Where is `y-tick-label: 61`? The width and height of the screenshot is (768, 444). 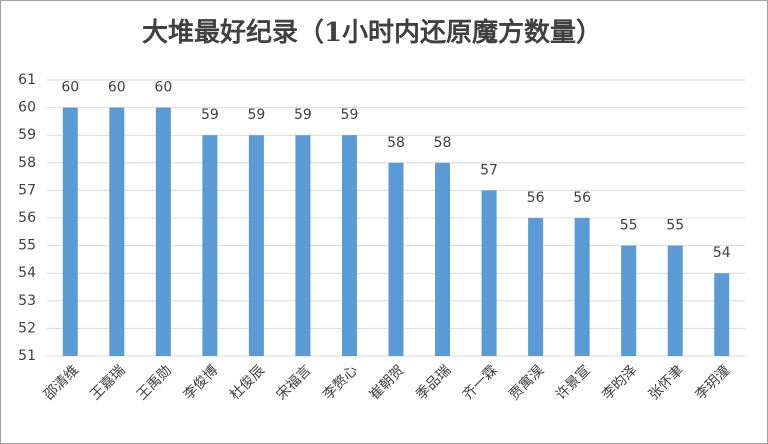
y-tick-label: 61 is located at coordinates (27, 80).